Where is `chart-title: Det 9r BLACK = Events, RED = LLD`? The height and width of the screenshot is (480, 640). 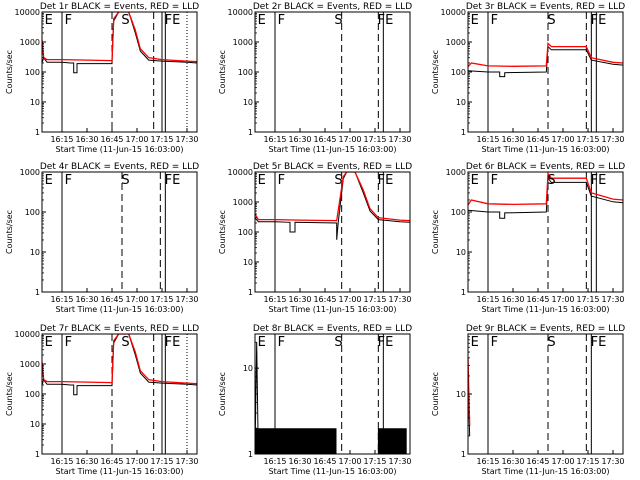 chart-title: Det 9r BLACK = Events, RED = LLD is located at coordinates (545, 329).